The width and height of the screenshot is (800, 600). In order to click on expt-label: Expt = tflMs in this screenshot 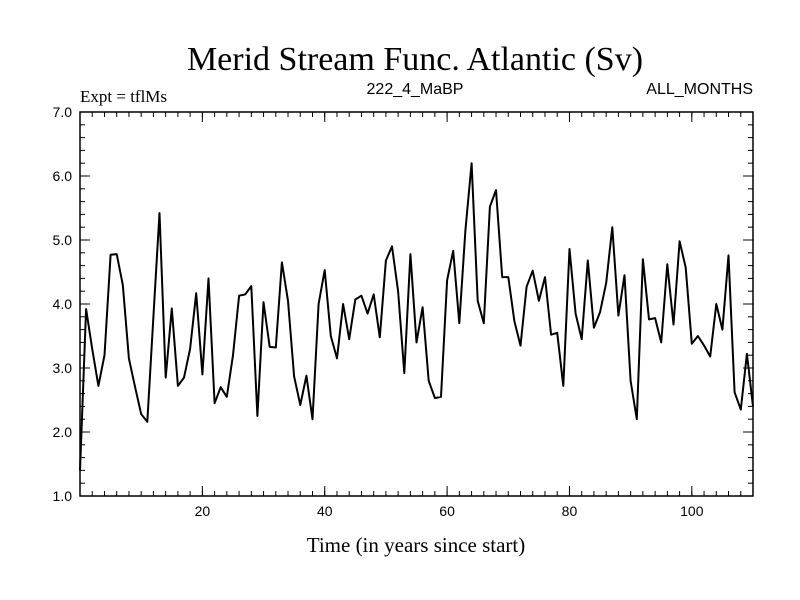, I will do `click(123, 96)`.